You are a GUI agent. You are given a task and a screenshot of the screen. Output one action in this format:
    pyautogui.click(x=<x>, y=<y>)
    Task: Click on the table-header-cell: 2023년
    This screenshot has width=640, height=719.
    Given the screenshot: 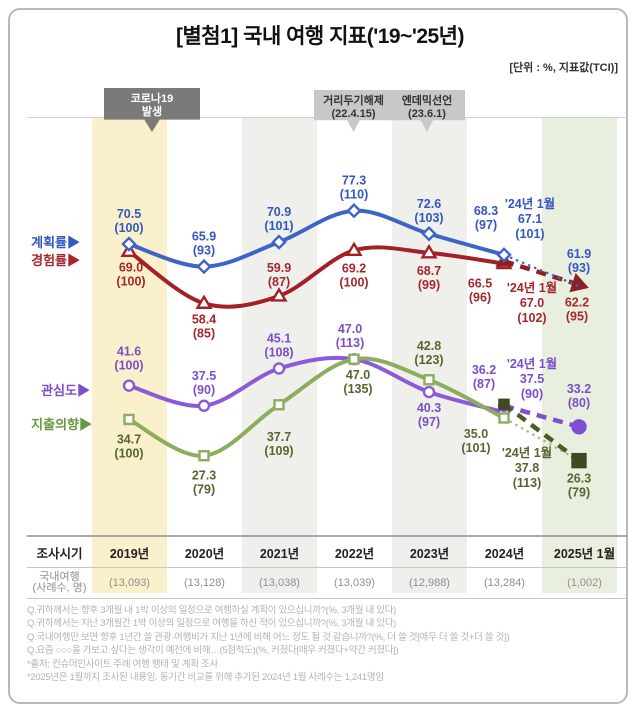 What is the action you would take?
    pyautogui.click(x=429, y=551)
    